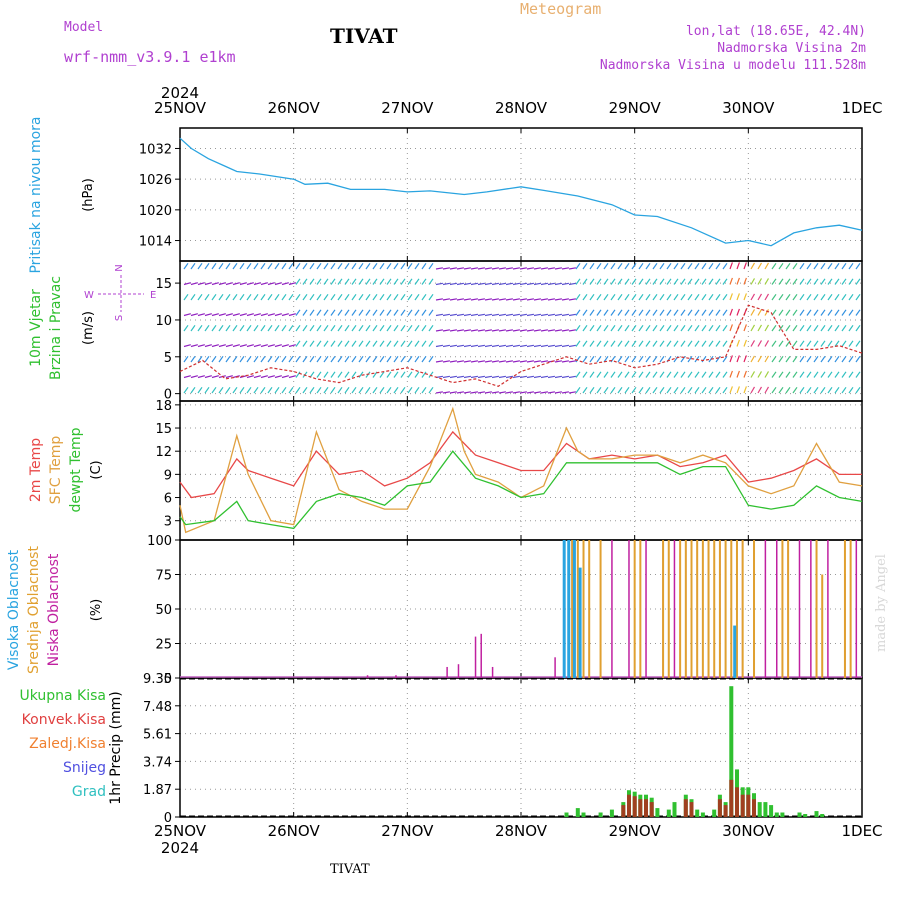 This screenshot has width=900, height=900. Describe the element at coordinates (168, 499) in the screenshot. I see `y-tick-label: 6` at that location.